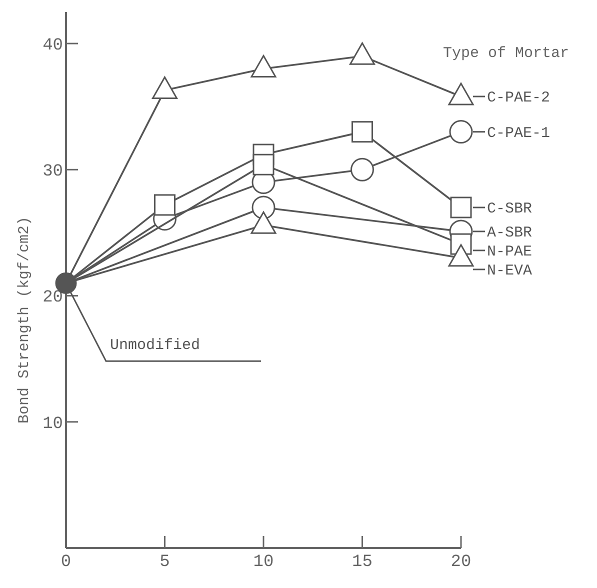 Image resolution: width=597 pixels, height=588 pixels. Describe the element at coordinates (155, 345) in the screenshot. I see `text: Unmodified` at that location.